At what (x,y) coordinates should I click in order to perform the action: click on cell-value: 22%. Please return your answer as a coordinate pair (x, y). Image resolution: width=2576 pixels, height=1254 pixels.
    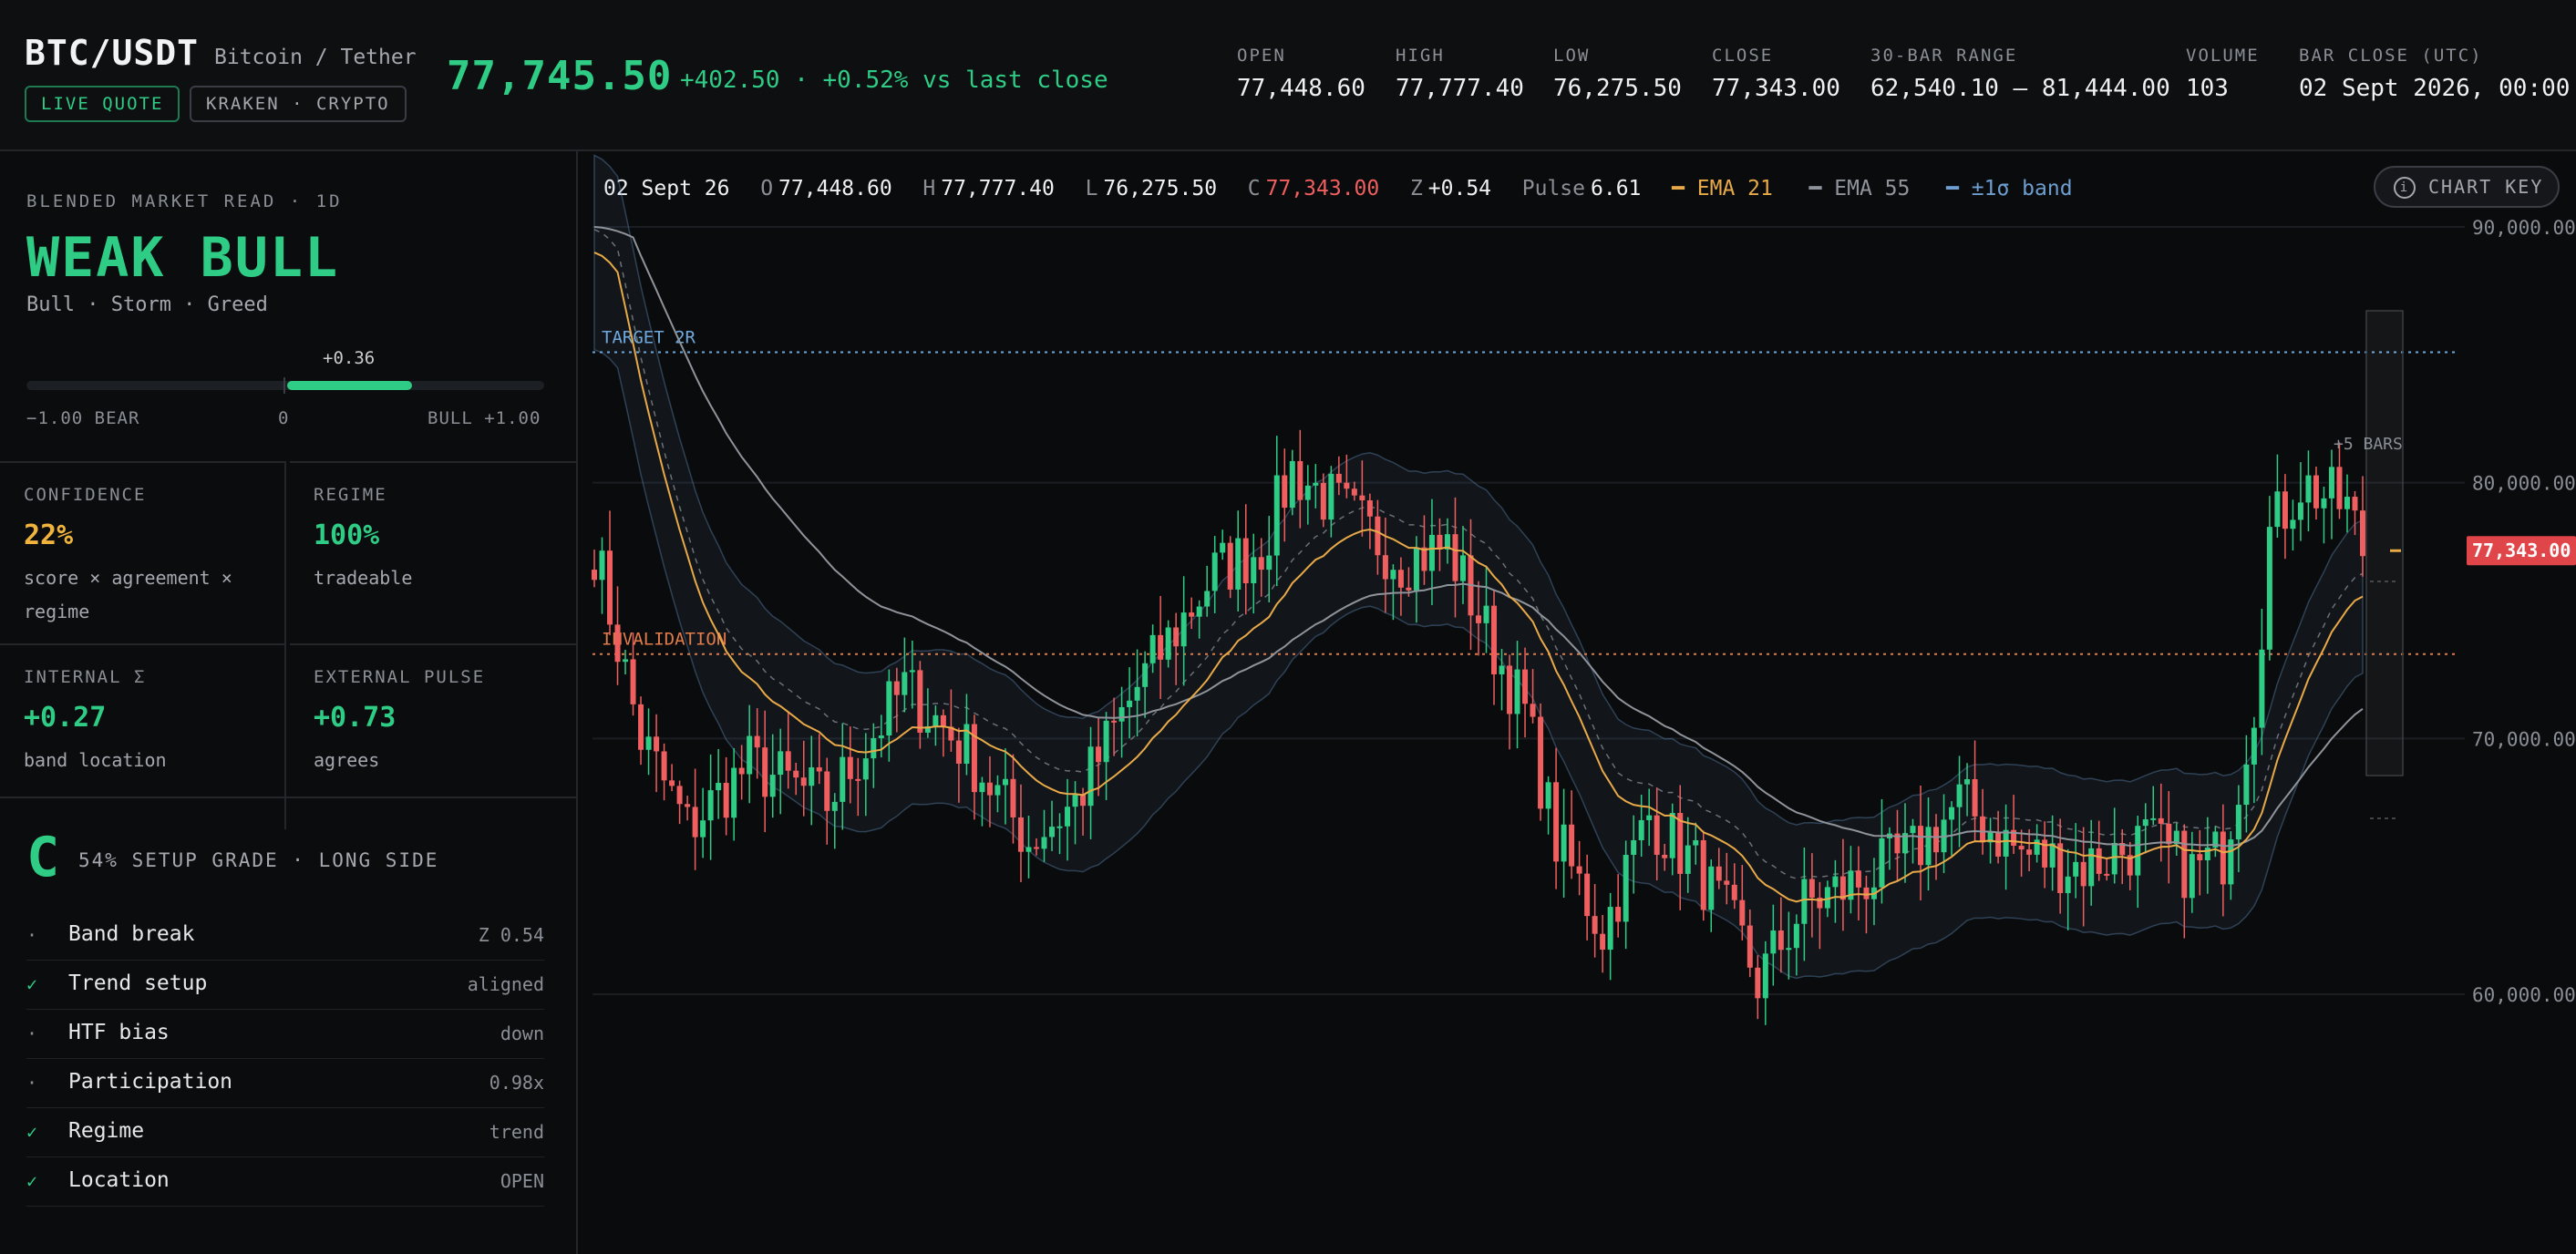
    Looking at the image, I should click on (49, 535).